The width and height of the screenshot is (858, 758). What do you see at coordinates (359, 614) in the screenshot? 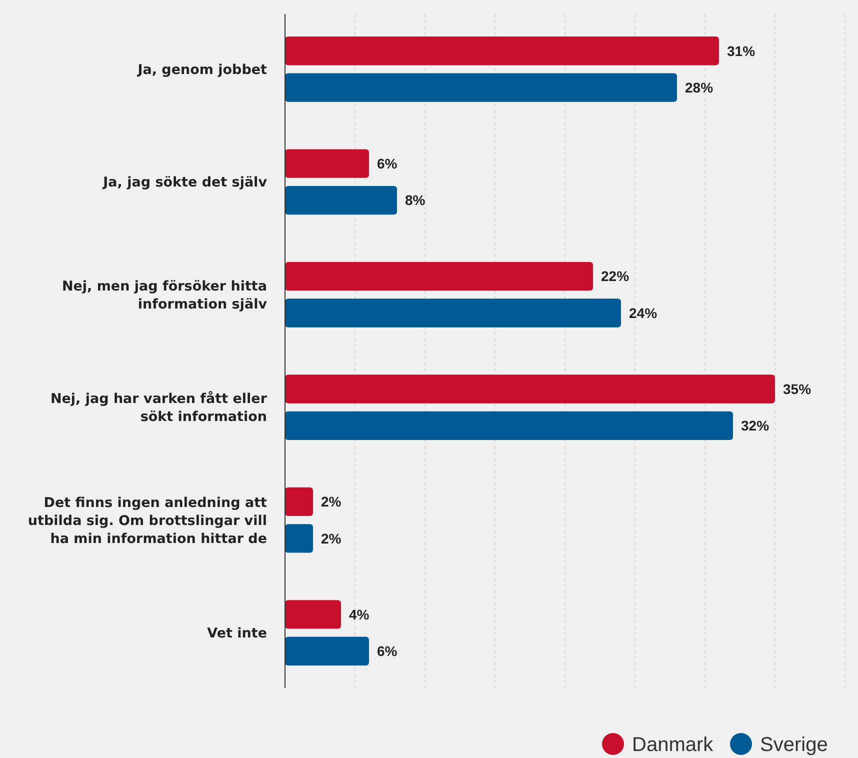
I see `data-label: 4%` at bounding box center [359, 614].